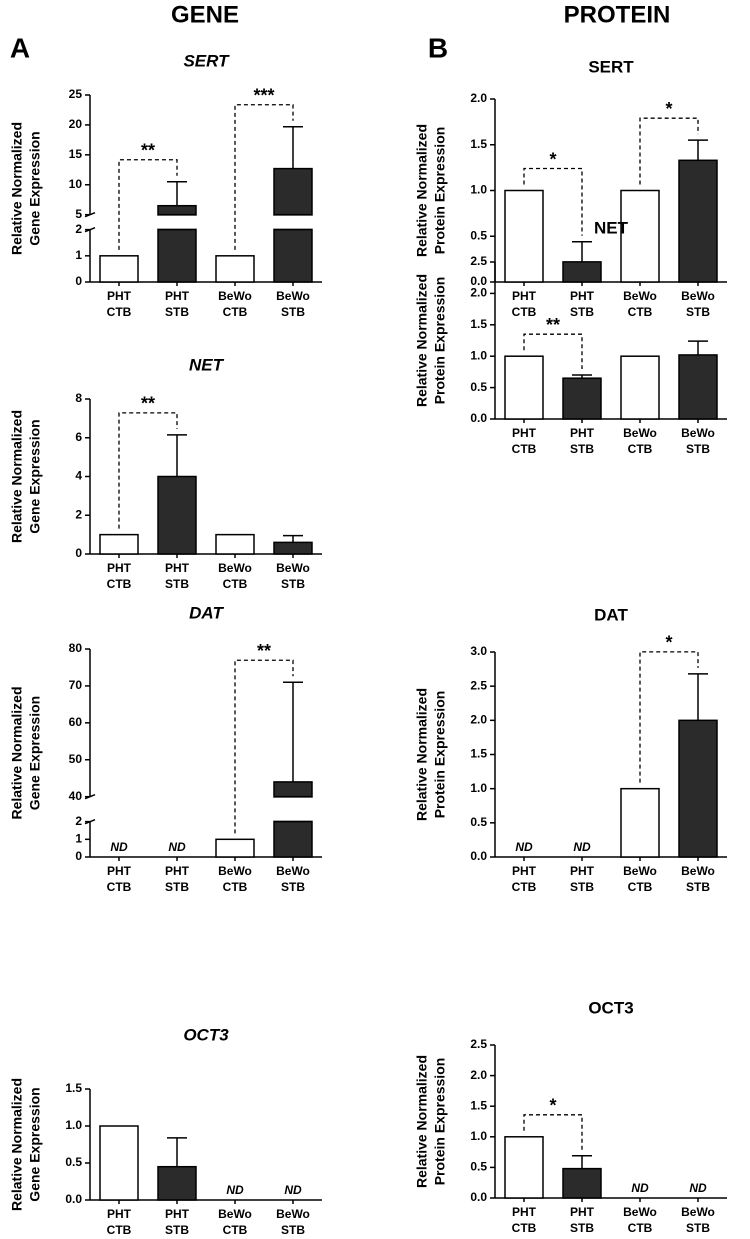 This screenshot has width=750, height=1239. What do you see at coordinates (438, 47) in the screenshot?
I see `panel-label: B` at bounding box center [438, 47].